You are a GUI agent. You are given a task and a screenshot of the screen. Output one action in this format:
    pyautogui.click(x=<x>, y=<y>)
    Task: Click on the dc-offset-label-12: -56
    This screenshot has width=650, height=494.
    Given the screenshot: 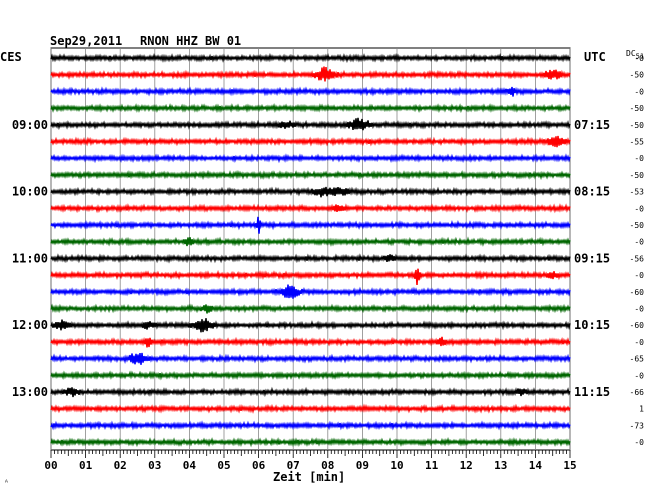 What is the action you would take?
    pyautogui.click(x=637, y=258)
    